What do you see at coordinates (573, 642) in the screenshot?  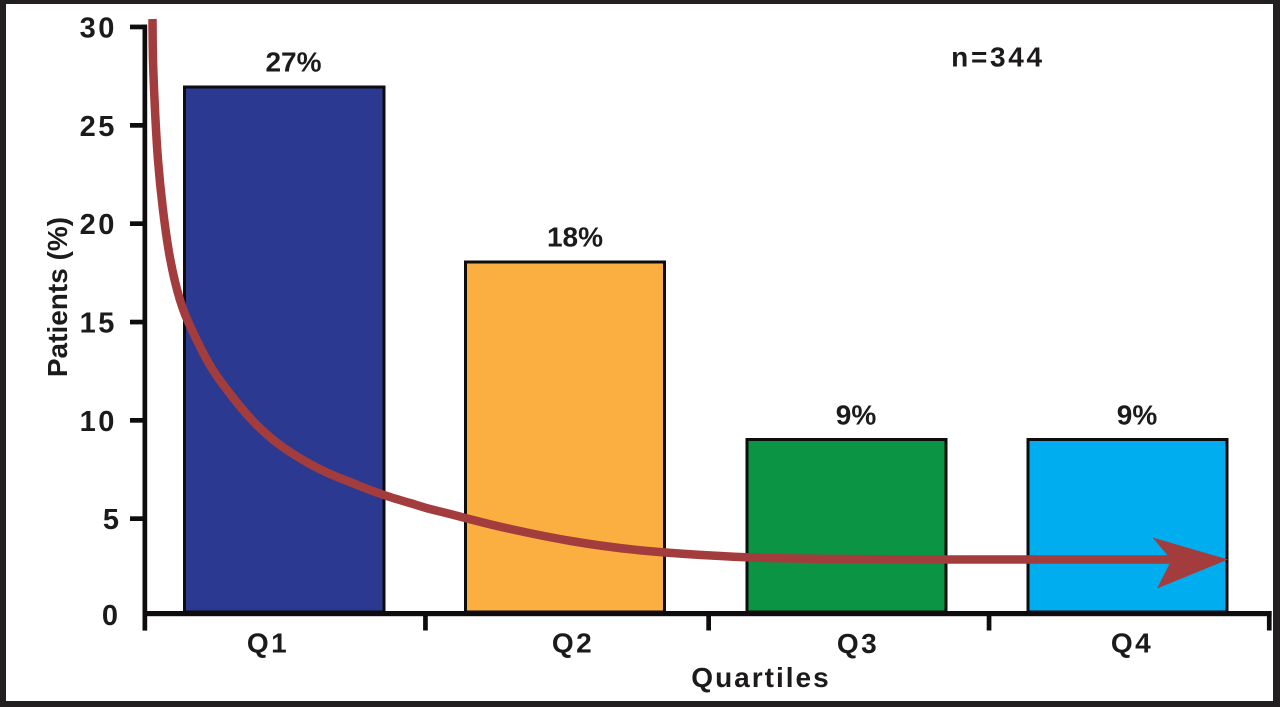 I see `svg-text: Q2` at bounding box center [573, 642].